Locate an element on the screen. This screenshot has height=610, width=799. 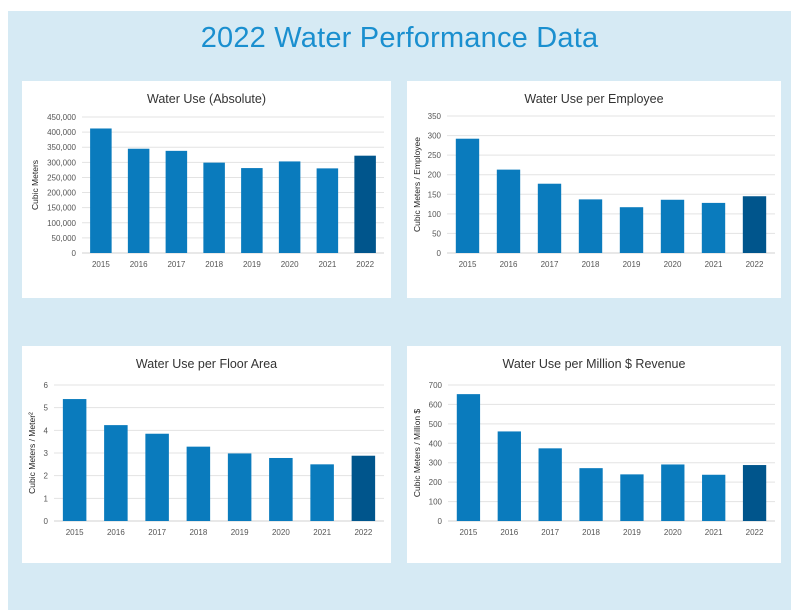
y-tick-label: 400 is located at coordinates (436, 443).